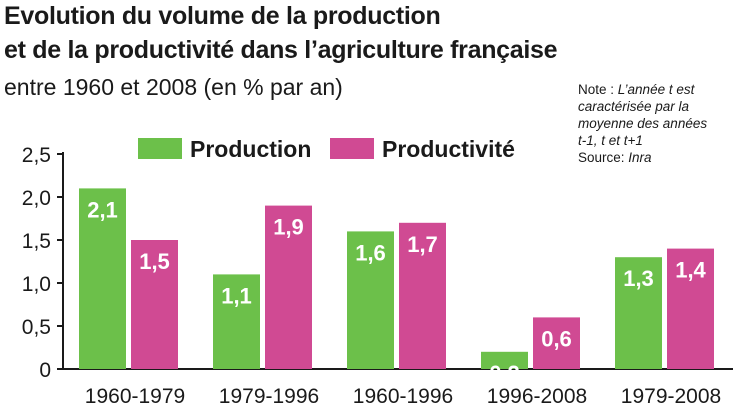  I want to click on source-value: Inra, so click(640, 157).